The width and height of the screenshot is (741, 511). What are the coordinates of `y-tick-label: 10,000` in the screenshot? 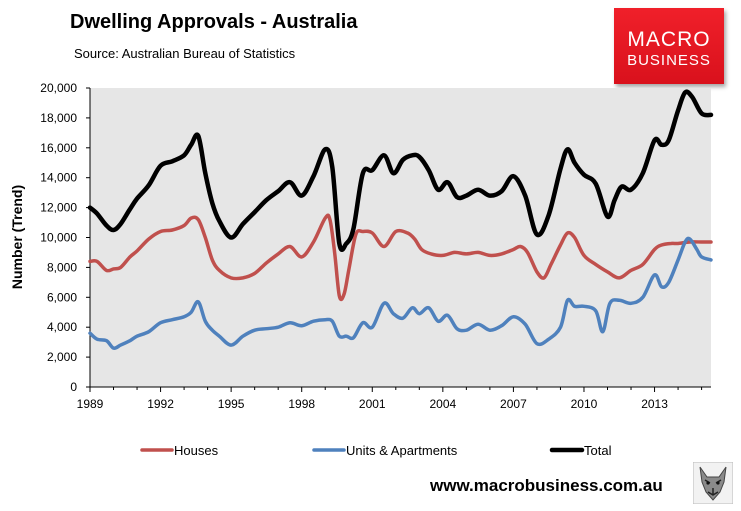 It's located at (58, 238).